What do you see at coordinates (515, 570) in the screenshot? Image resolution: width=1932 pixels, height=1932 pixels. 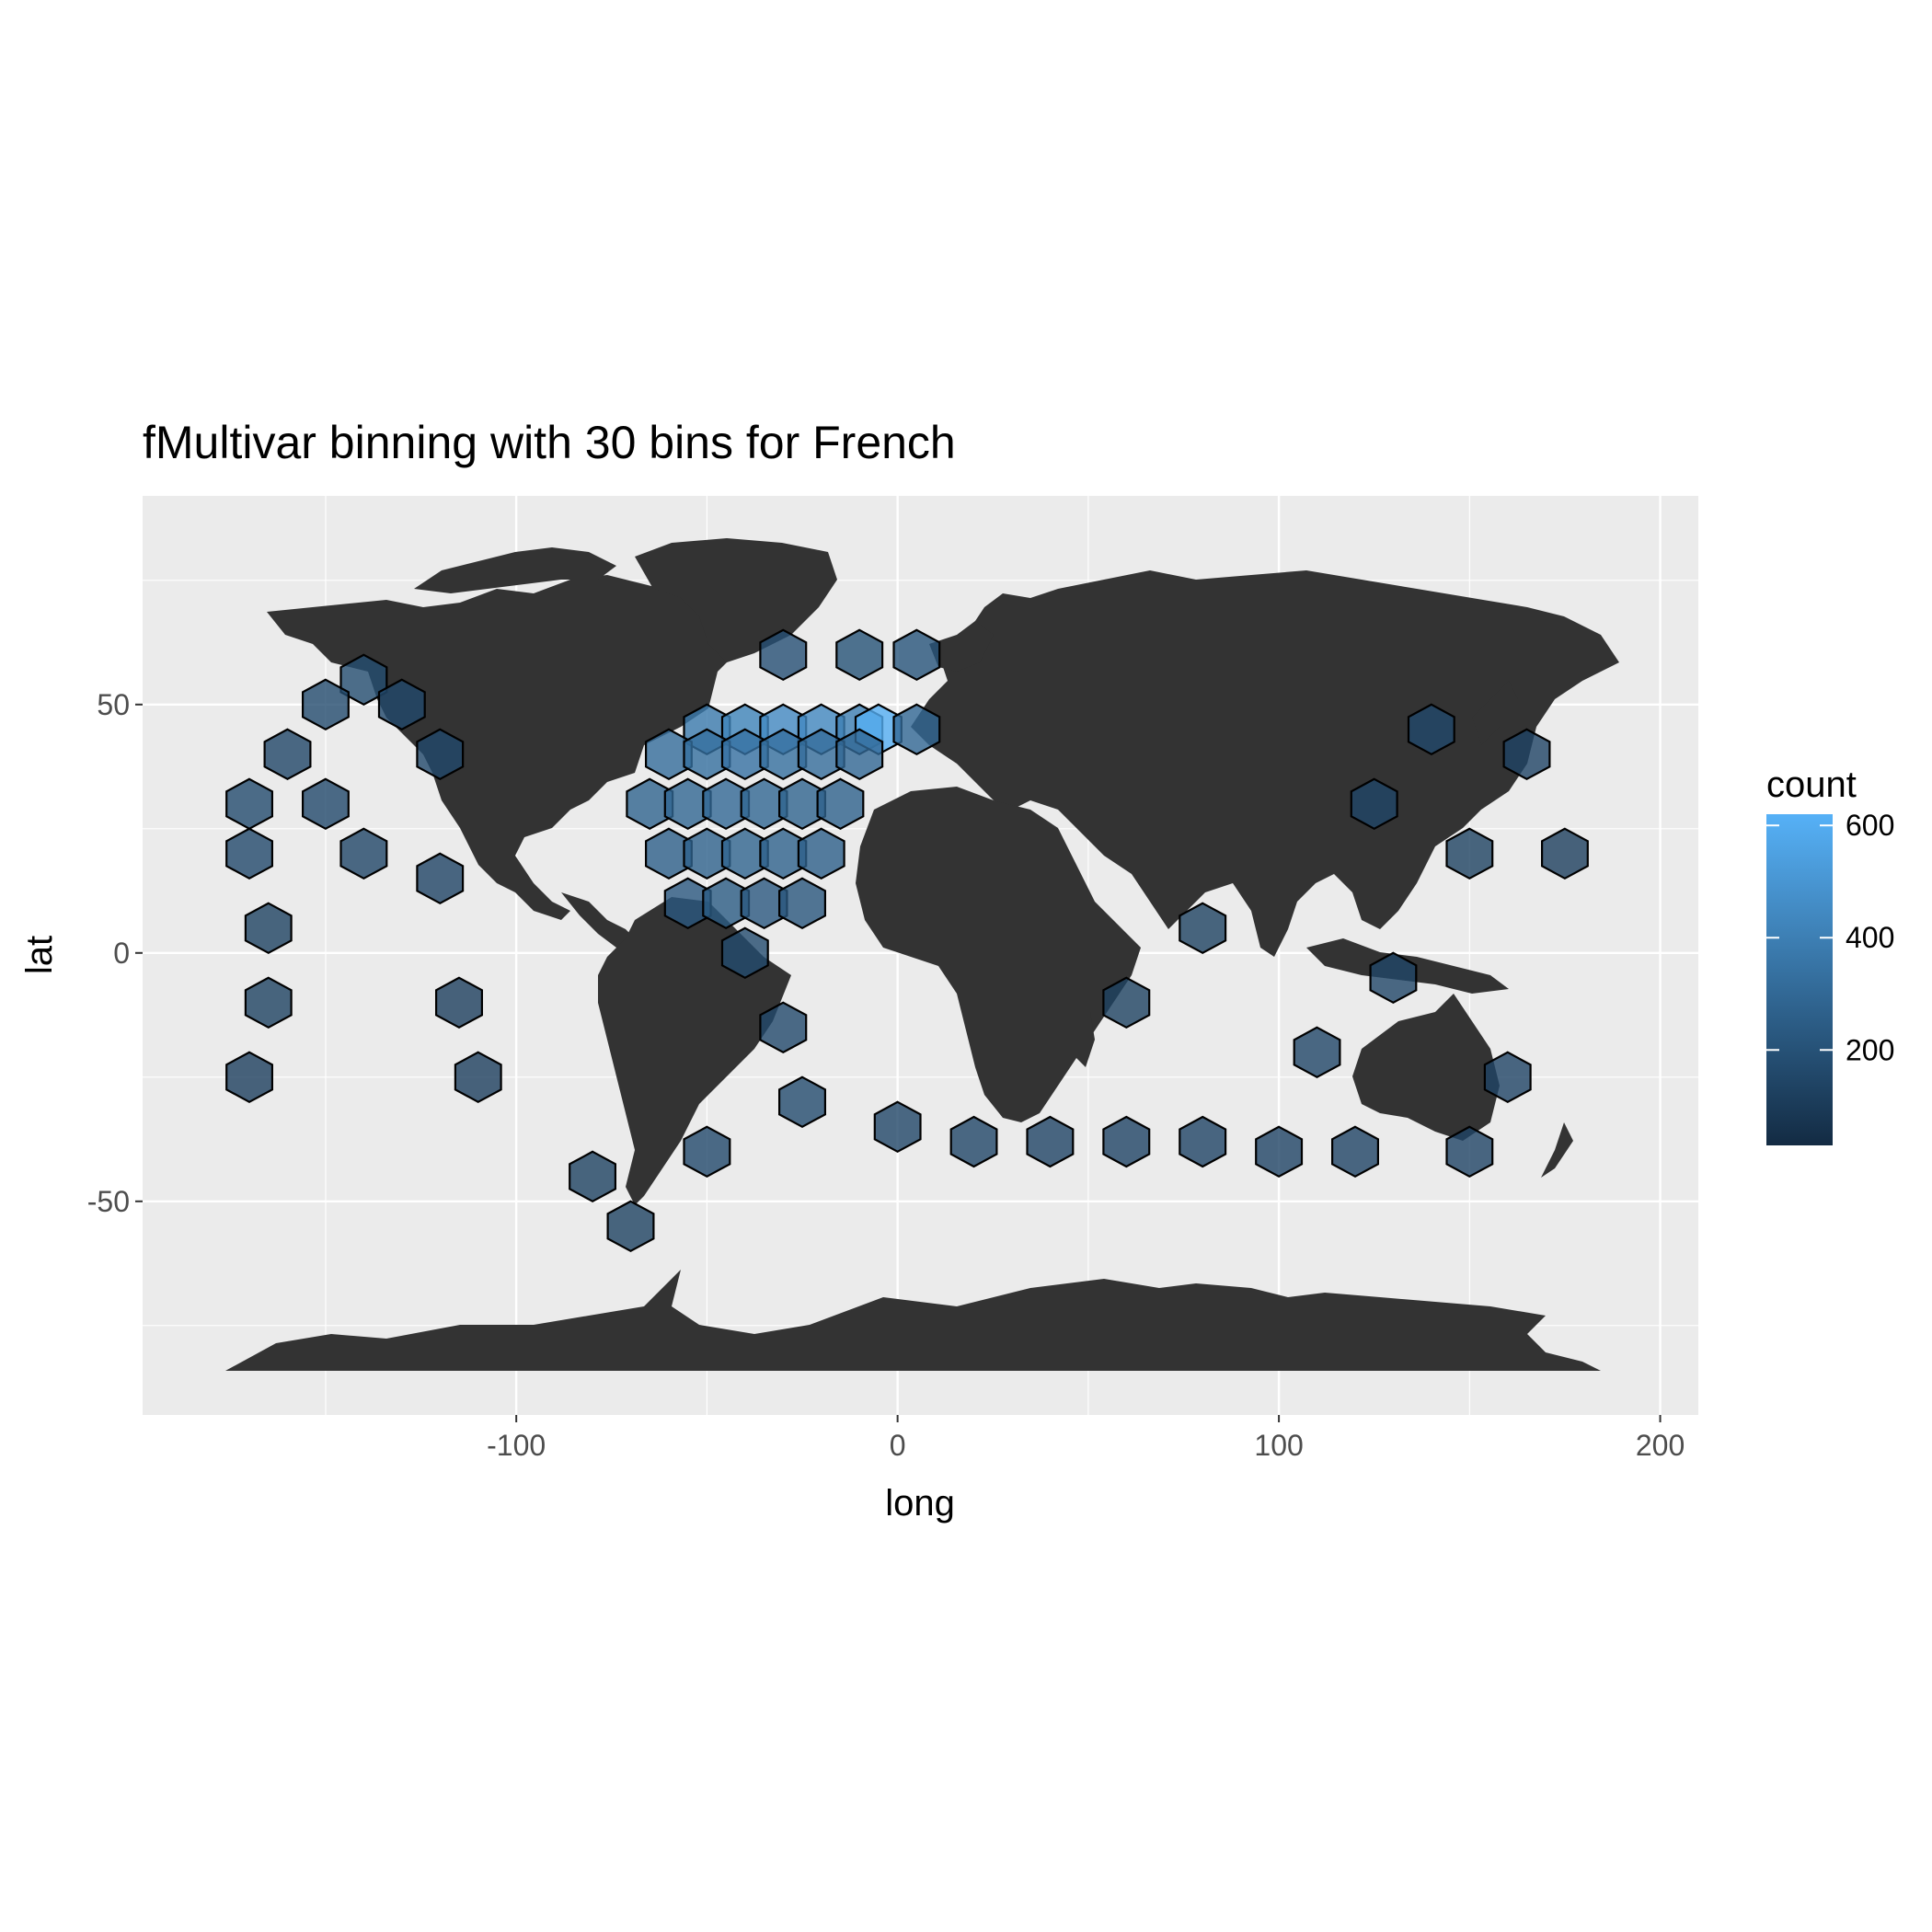 I see `landmass-arctic-islands` at bounding box center [515, 570].